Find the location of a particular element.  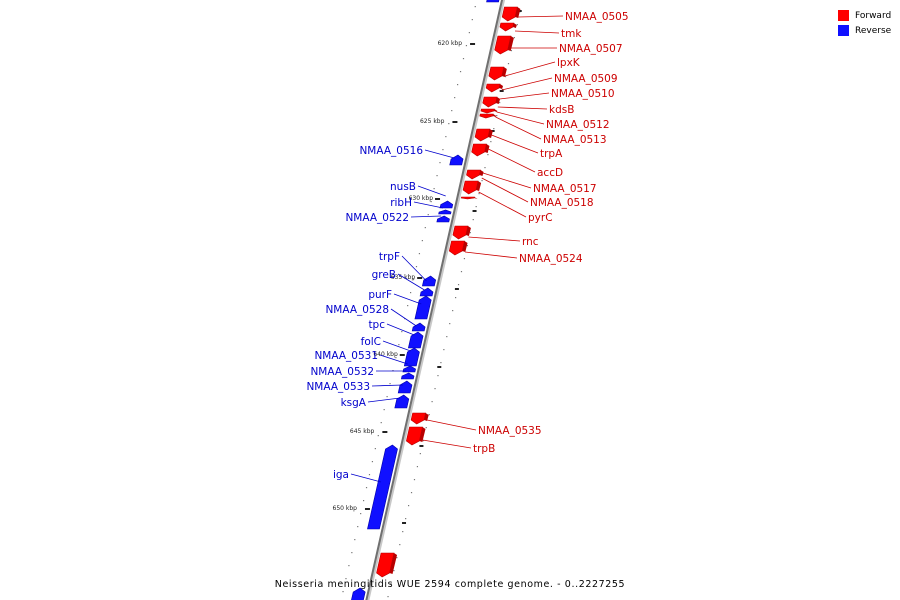

reverse-gene-label: NMAA_0516 is located at coordinates (391, 151).